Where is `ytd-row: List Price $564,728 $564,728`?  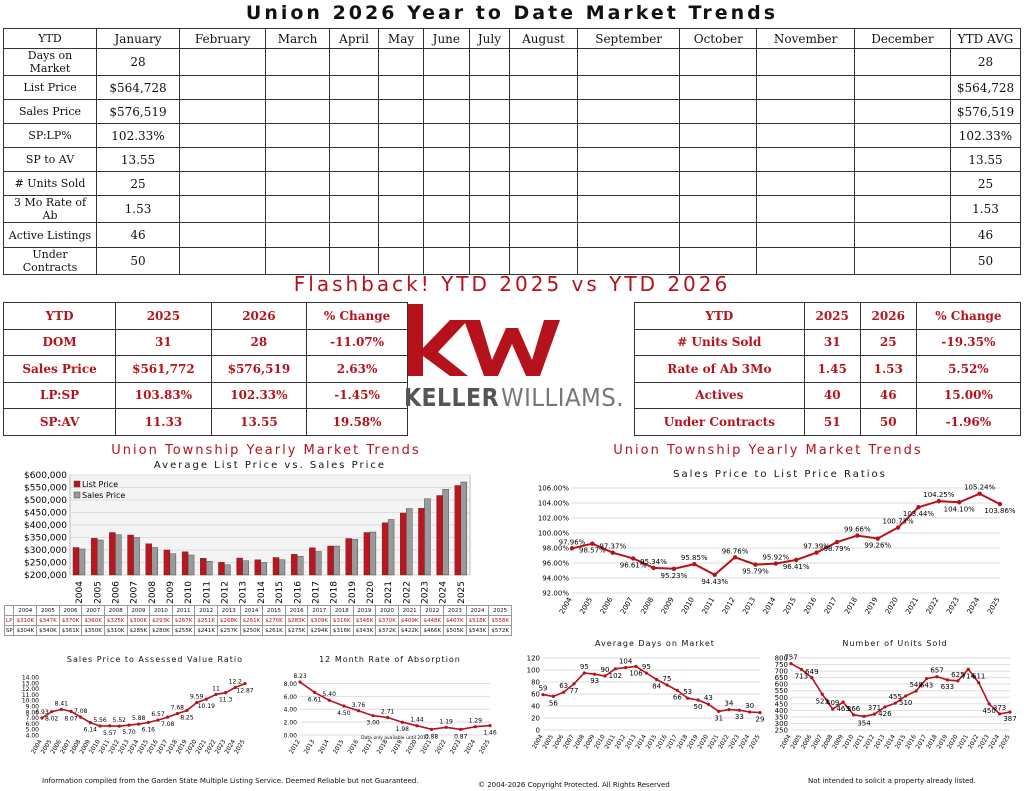
ytd-row: List Price $564,728 $564,728 is located at coordinates (512, 87).